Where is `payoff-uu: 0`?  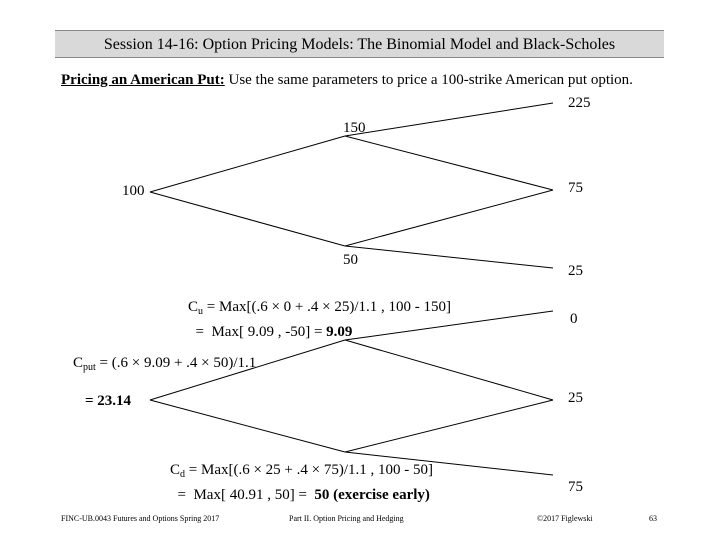 payoff-uu: 0 is located at coordinates (574, 319).